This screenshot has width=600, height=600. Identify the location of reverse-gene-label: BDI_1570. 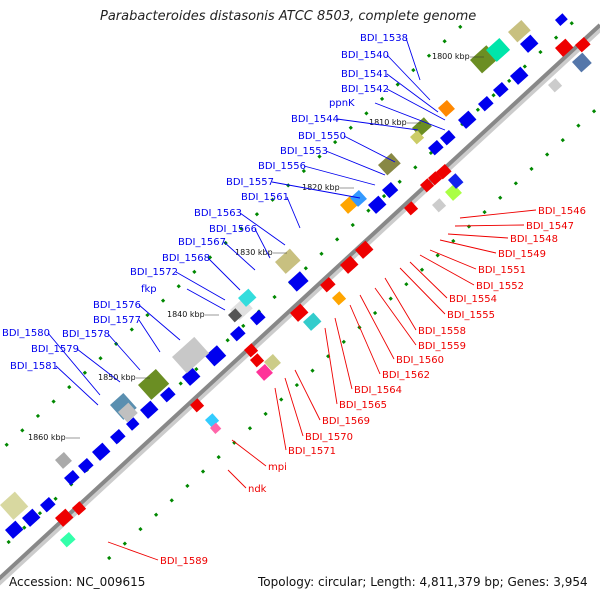
(329, 437).